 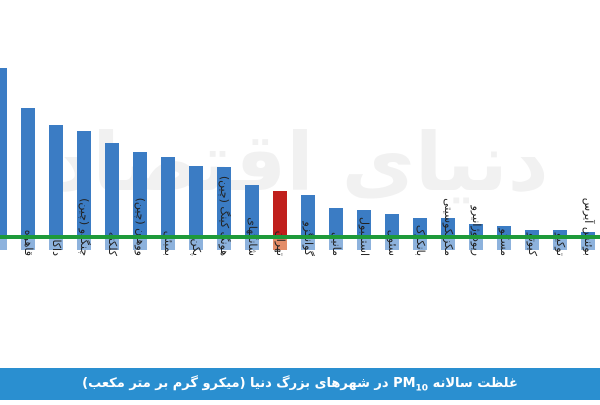 What do you see at coordinates (448, 227) in the screenshot?
I see `x-tick-label: مکزیکوسیتی` at bounding box center [448, 227].